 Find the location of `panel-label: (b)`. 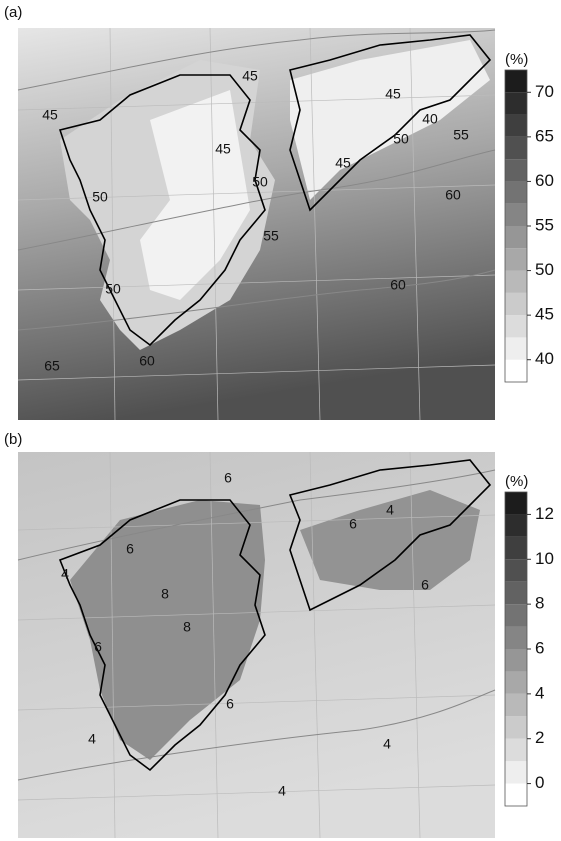

panel-label: (b) is located at coordinates (13, 439).